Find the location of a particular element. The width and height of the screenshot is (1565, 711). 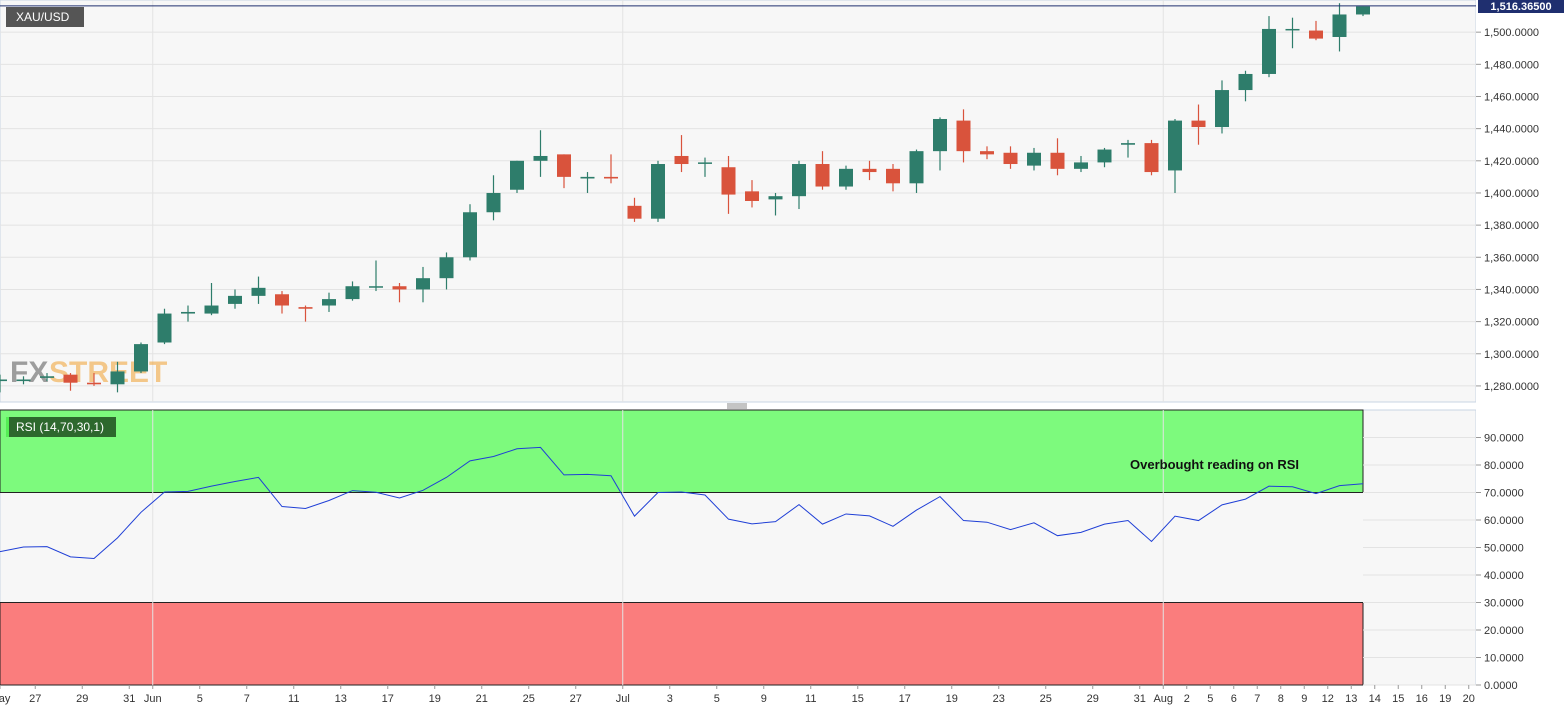

price-tick-label: 1,380.0000 is located at coordinates (1511, 226).